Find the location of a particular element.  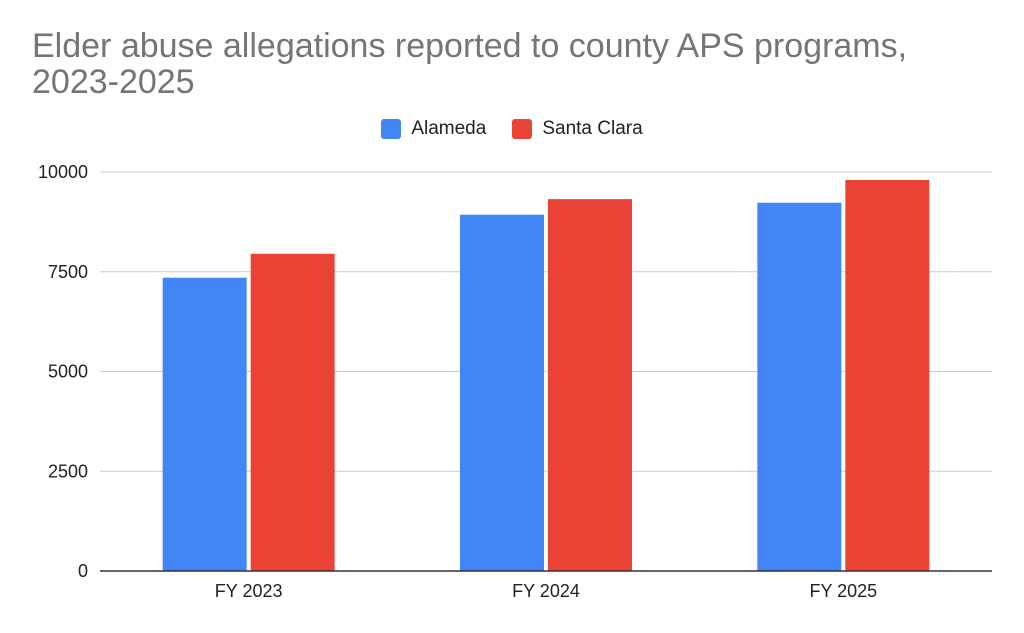

chart-legend: Alameda Santa Clara is located at coordinates (512, 129).